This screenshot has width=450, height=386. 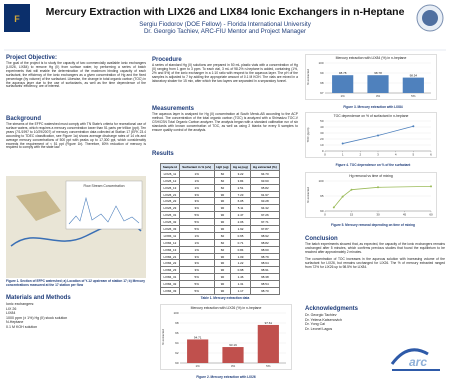 What do you see at coordinates (322, 93) in the screenshot?
I see `y-tick-label: 97` at bounding box center [322, 93].